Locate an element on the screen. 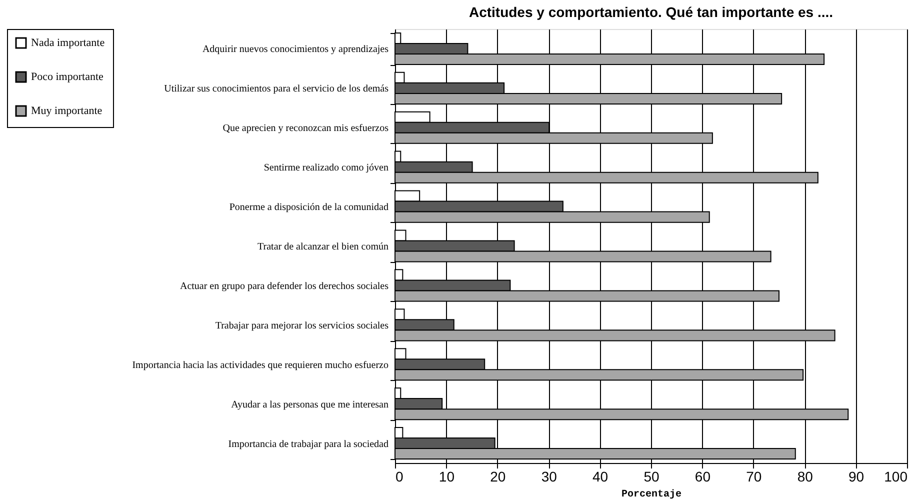 The image size is (914, 504). y-tick-label: Que aprecien y reconozcan mis esfuerzos is located at coordinates (305, 128).